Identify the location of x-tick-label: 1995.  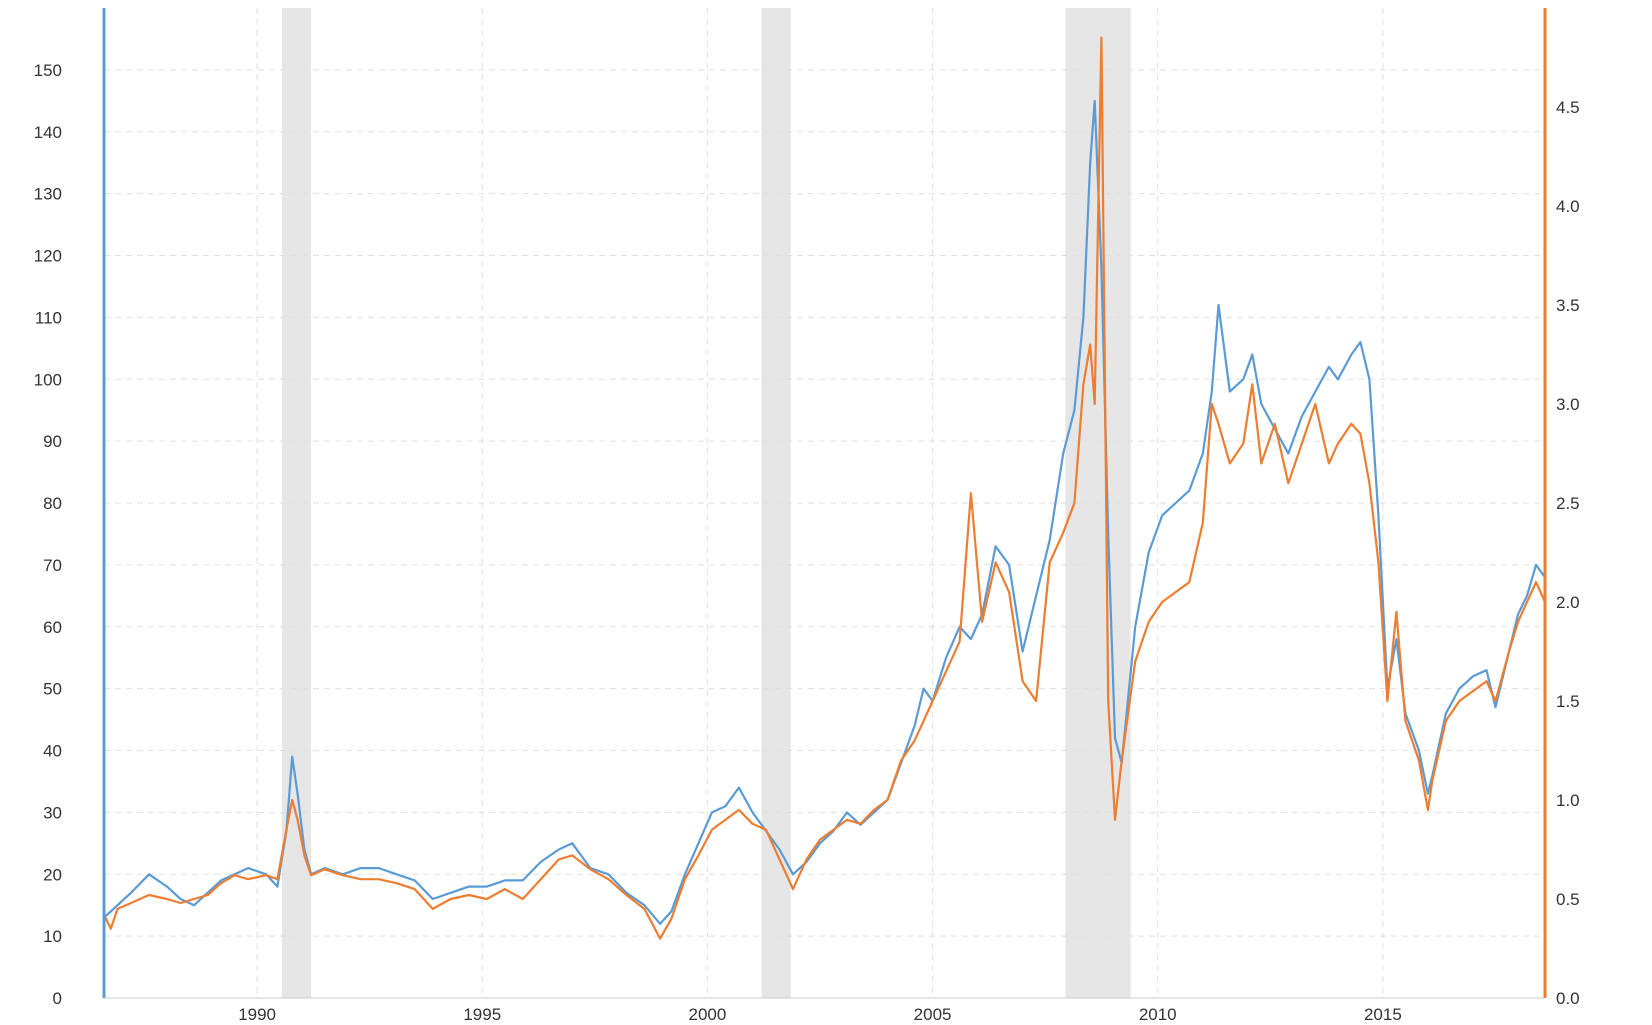
(482, 1012).